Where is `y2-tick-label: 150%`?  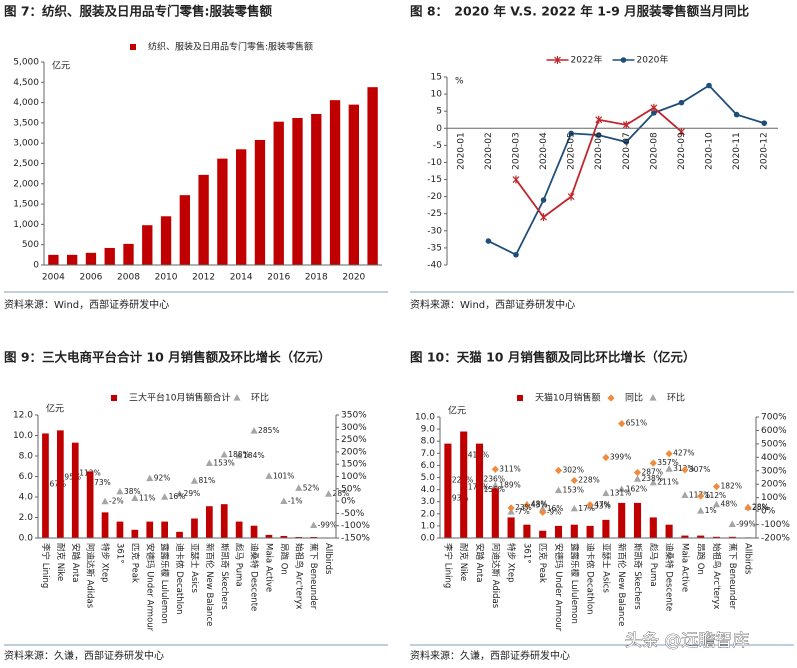 y2-tick-label: 150% is located at coordinates (354, 465).